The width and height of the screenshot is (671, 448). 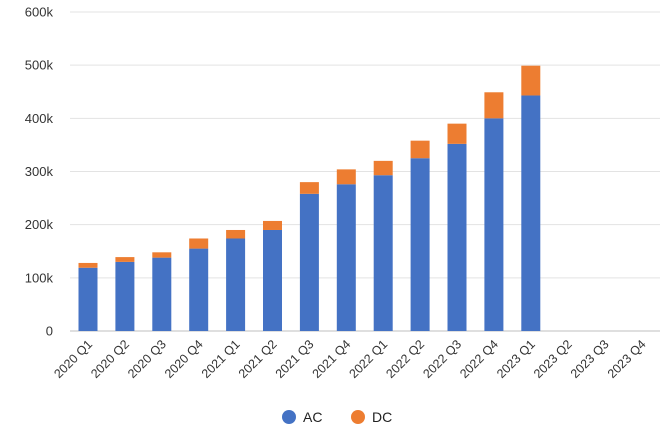 I want to click on bar-dc-2020-q4, so click(x=199, y=243).